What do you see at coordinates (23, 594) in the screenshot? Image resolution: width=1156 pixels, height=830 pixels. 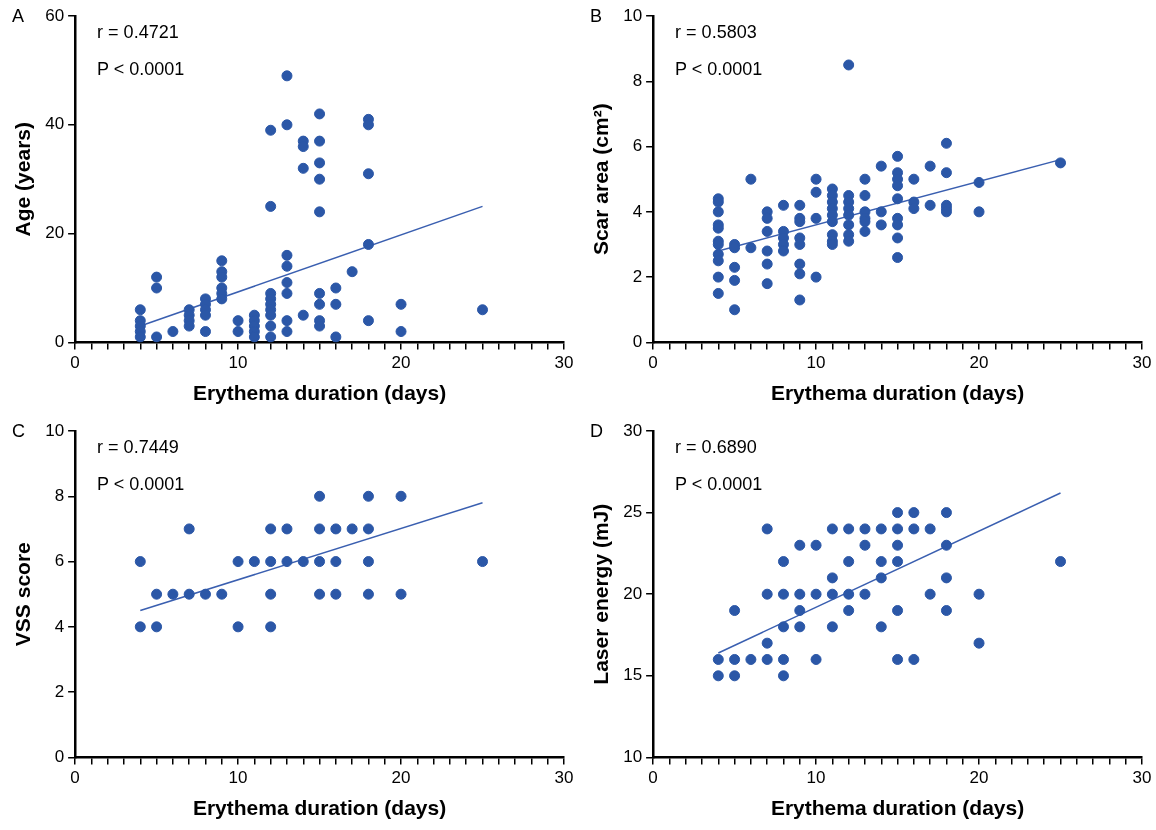 I see `y-axis-title: VSS score` at bounding box center [23, 594].